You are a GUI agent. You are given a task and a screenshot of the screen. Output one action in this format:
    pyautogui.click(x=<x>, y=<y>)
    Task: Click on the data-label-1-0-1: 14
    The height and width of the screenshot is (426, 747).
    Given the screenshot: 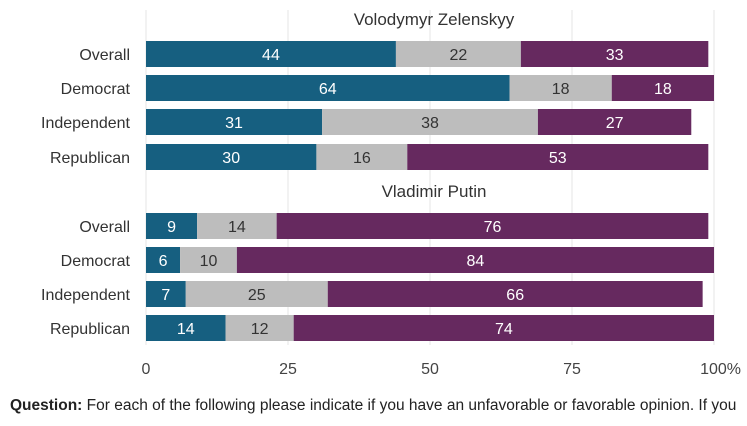 What is the action you would take?
    pyautogui.click(x=237, y=227)
    